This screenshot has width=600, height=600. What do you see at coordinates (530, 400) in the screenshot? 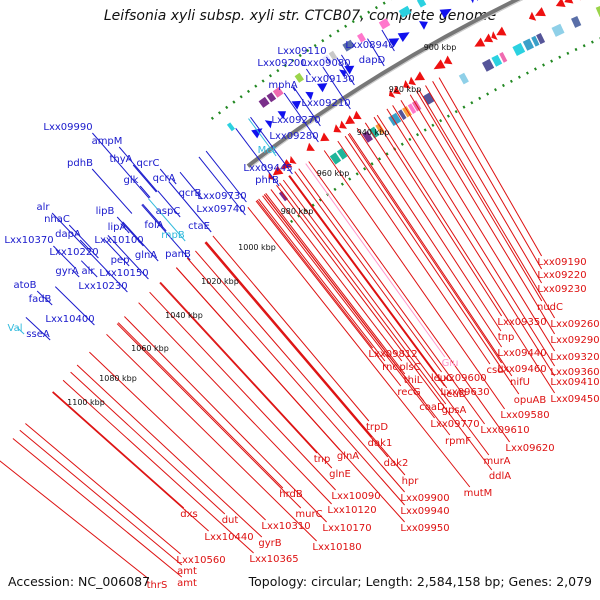
I see `reverse-gene-label: opuAB` at bounding box center [530, 400].